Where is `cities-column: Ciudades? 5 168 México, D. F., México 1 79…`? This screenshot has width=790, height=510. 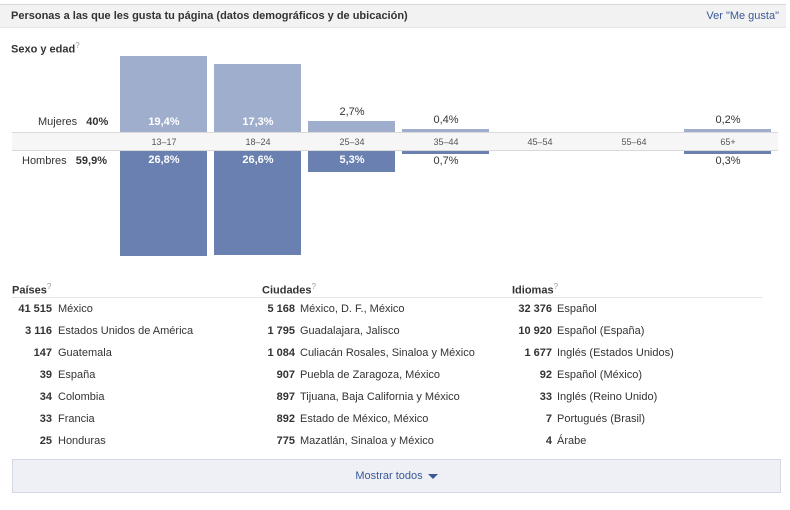 cities-column: Ciudades? 5 168 México, D. F., México 1 79… is located at coordinates (387, 366).